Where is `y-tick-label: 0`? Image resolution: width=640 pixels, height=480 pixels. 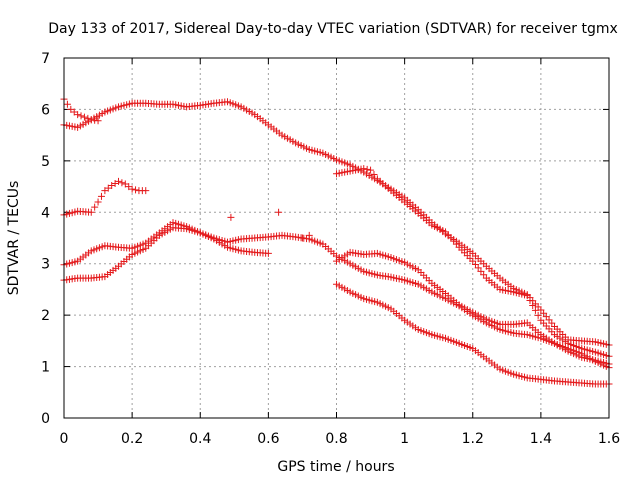
y-tick-label: 0 is located at coordinates (45, 419).